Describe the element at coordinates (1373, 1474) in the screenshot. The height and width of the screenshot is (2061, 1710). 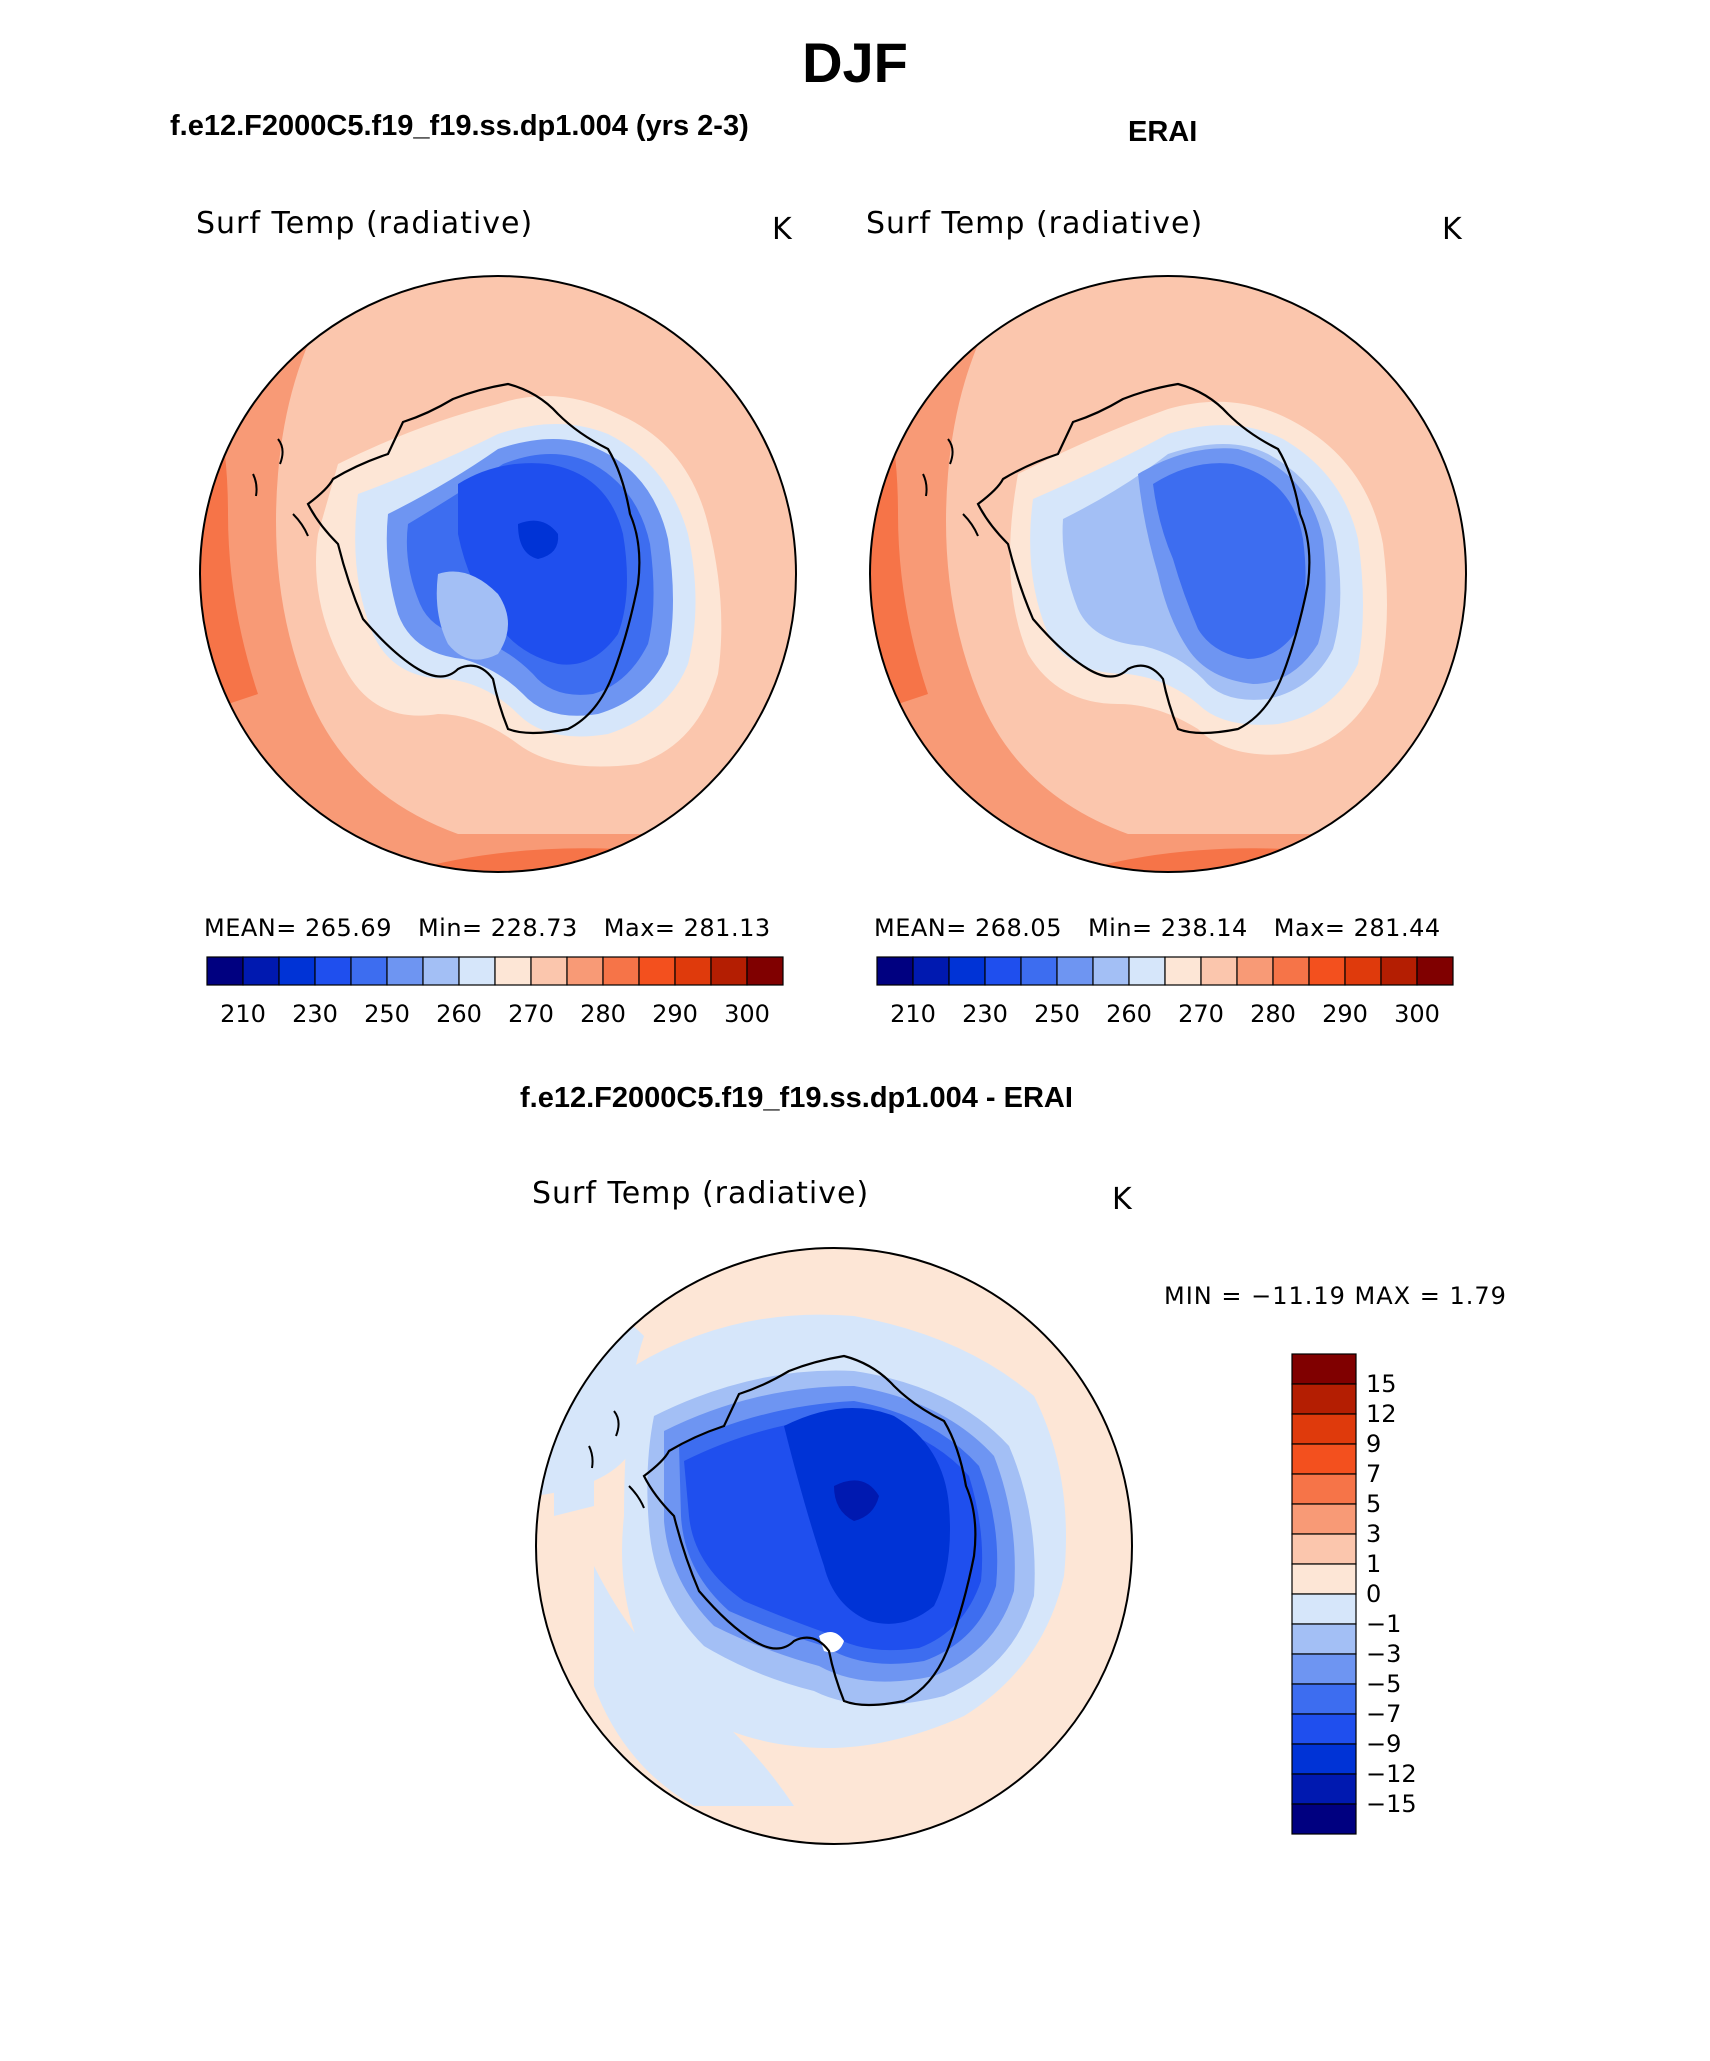
I see `diff-colorbar-tick-label: 7` at that location.